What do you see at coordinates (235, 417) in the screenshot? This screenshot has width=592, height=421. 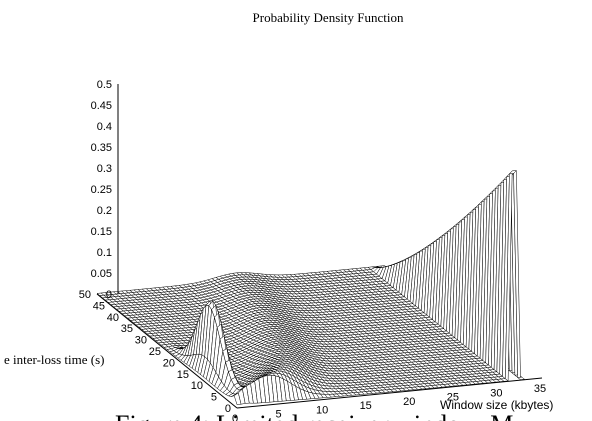 I see `x-tick-0: 0` at bounding box center [235, 417].